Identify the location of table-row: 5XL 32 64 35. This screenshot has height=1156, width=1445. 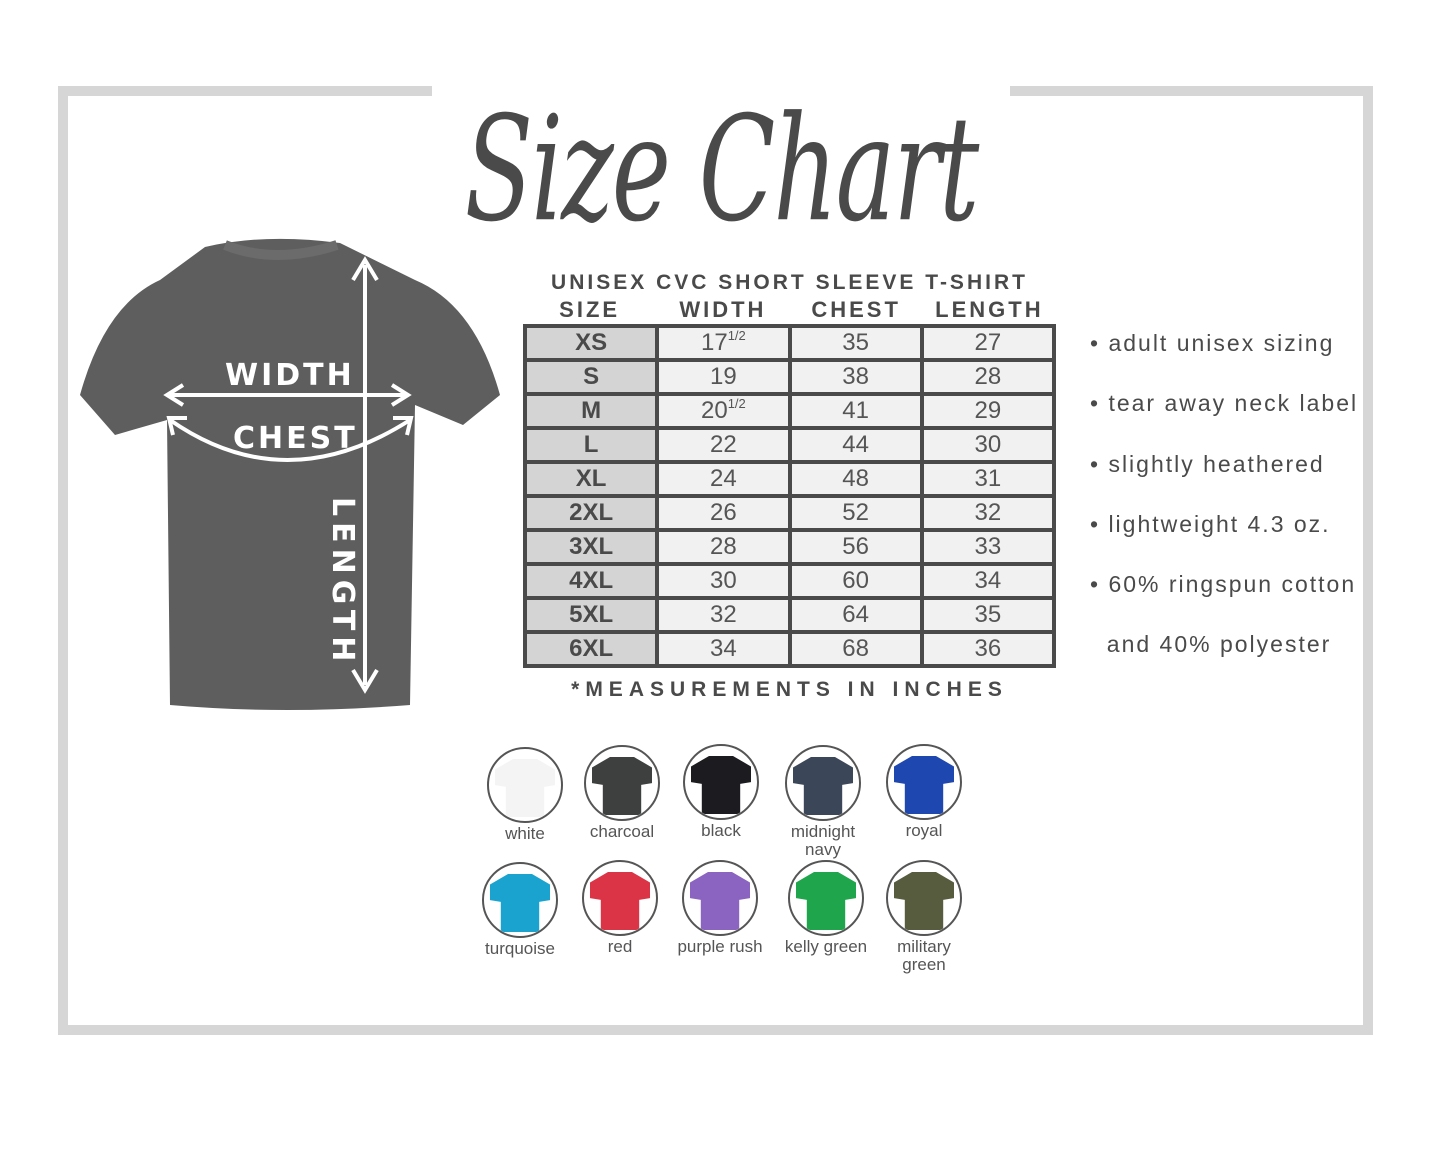
(789, 615).